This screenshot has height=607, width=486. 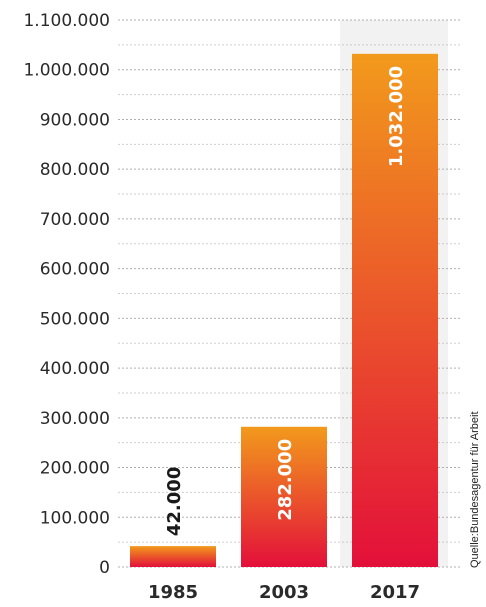 What do you see at coordinates (285, 480) in the screenshot?
I see `data-label: 282.000` at bounding box center [285, 480].